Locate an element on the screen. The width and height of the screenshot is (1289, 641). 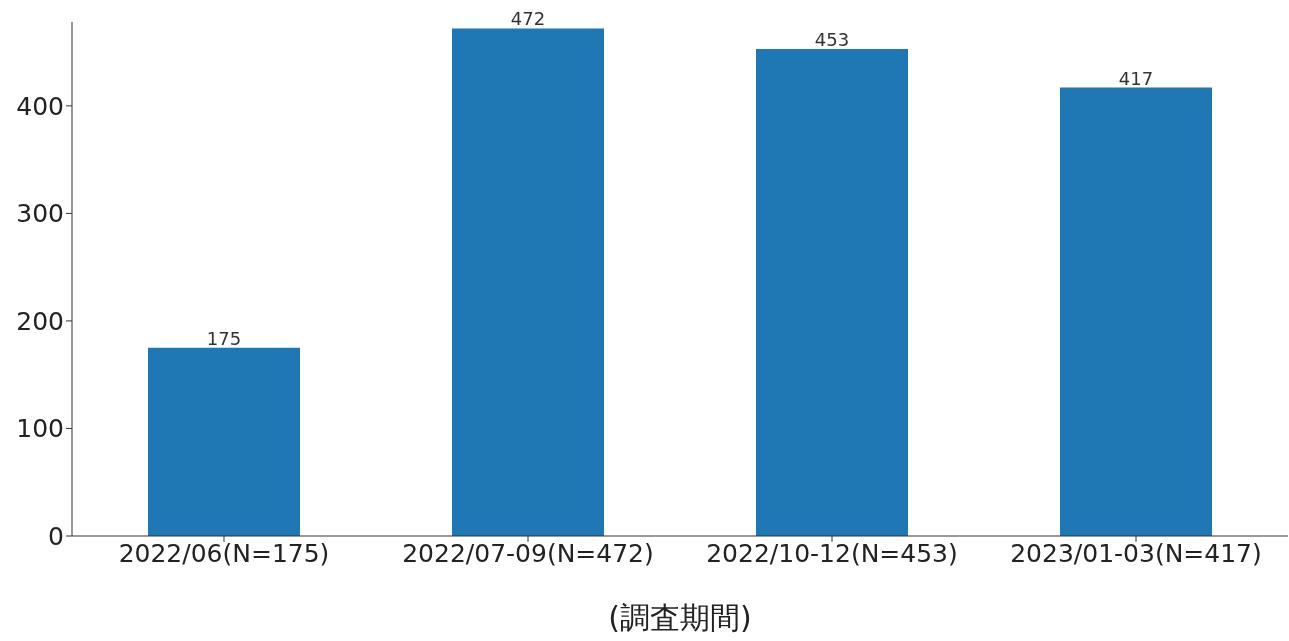
y-tick-label: 200 is located at coordinates (40, 321).